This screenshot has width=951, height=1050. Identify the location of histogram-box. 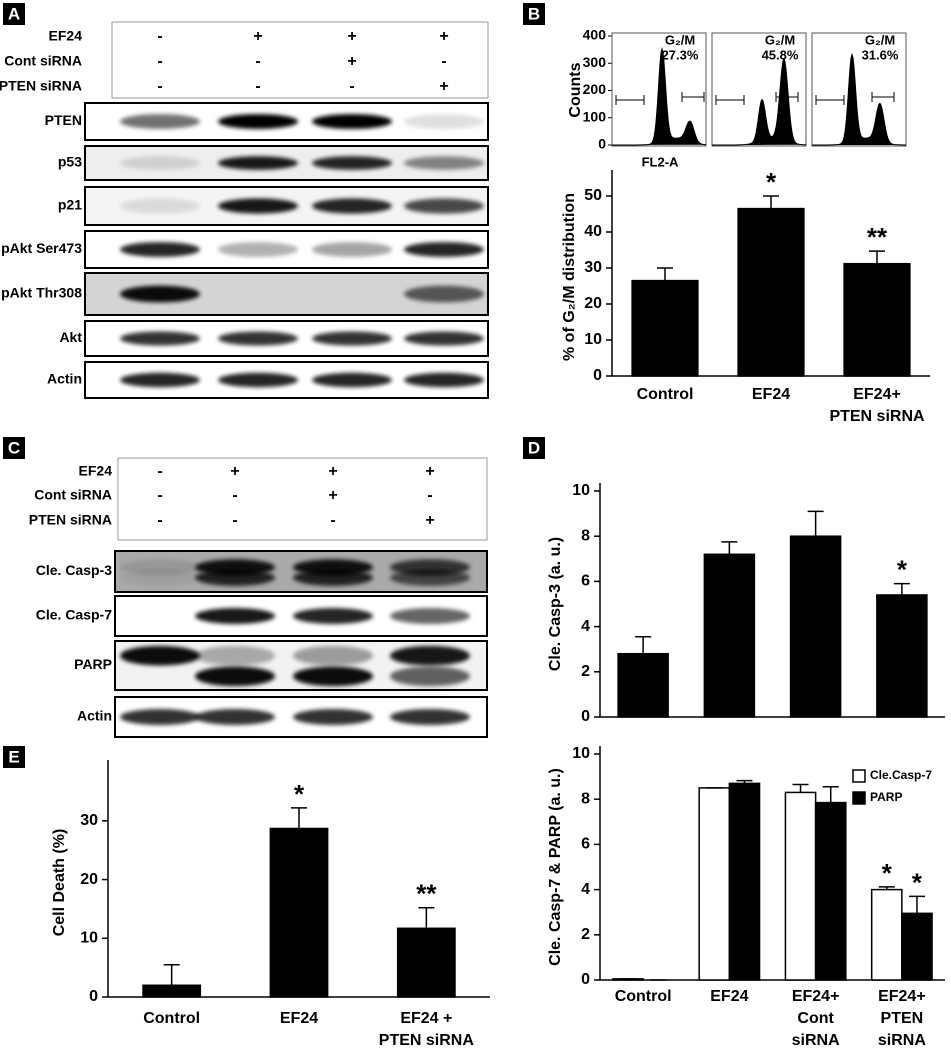
(859, 89).